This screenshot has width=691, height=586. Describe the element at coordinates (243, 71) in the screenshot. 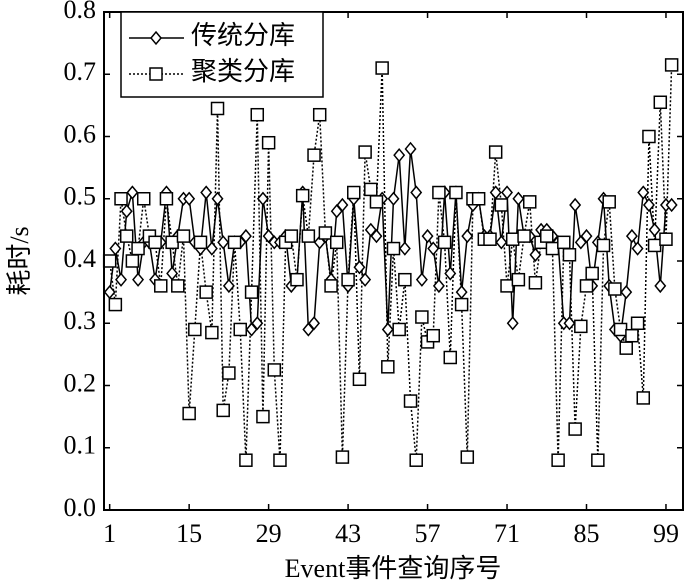

I see `legend-label: 聚类分库` at that location.